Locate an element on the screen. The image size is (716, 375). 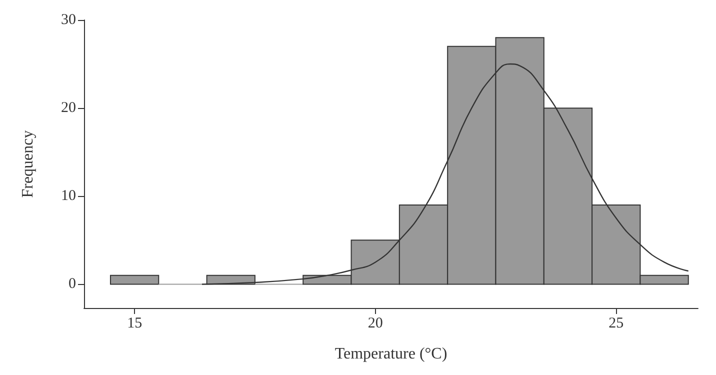
y-tick-label: 30 is located at coordinates (68, 20).